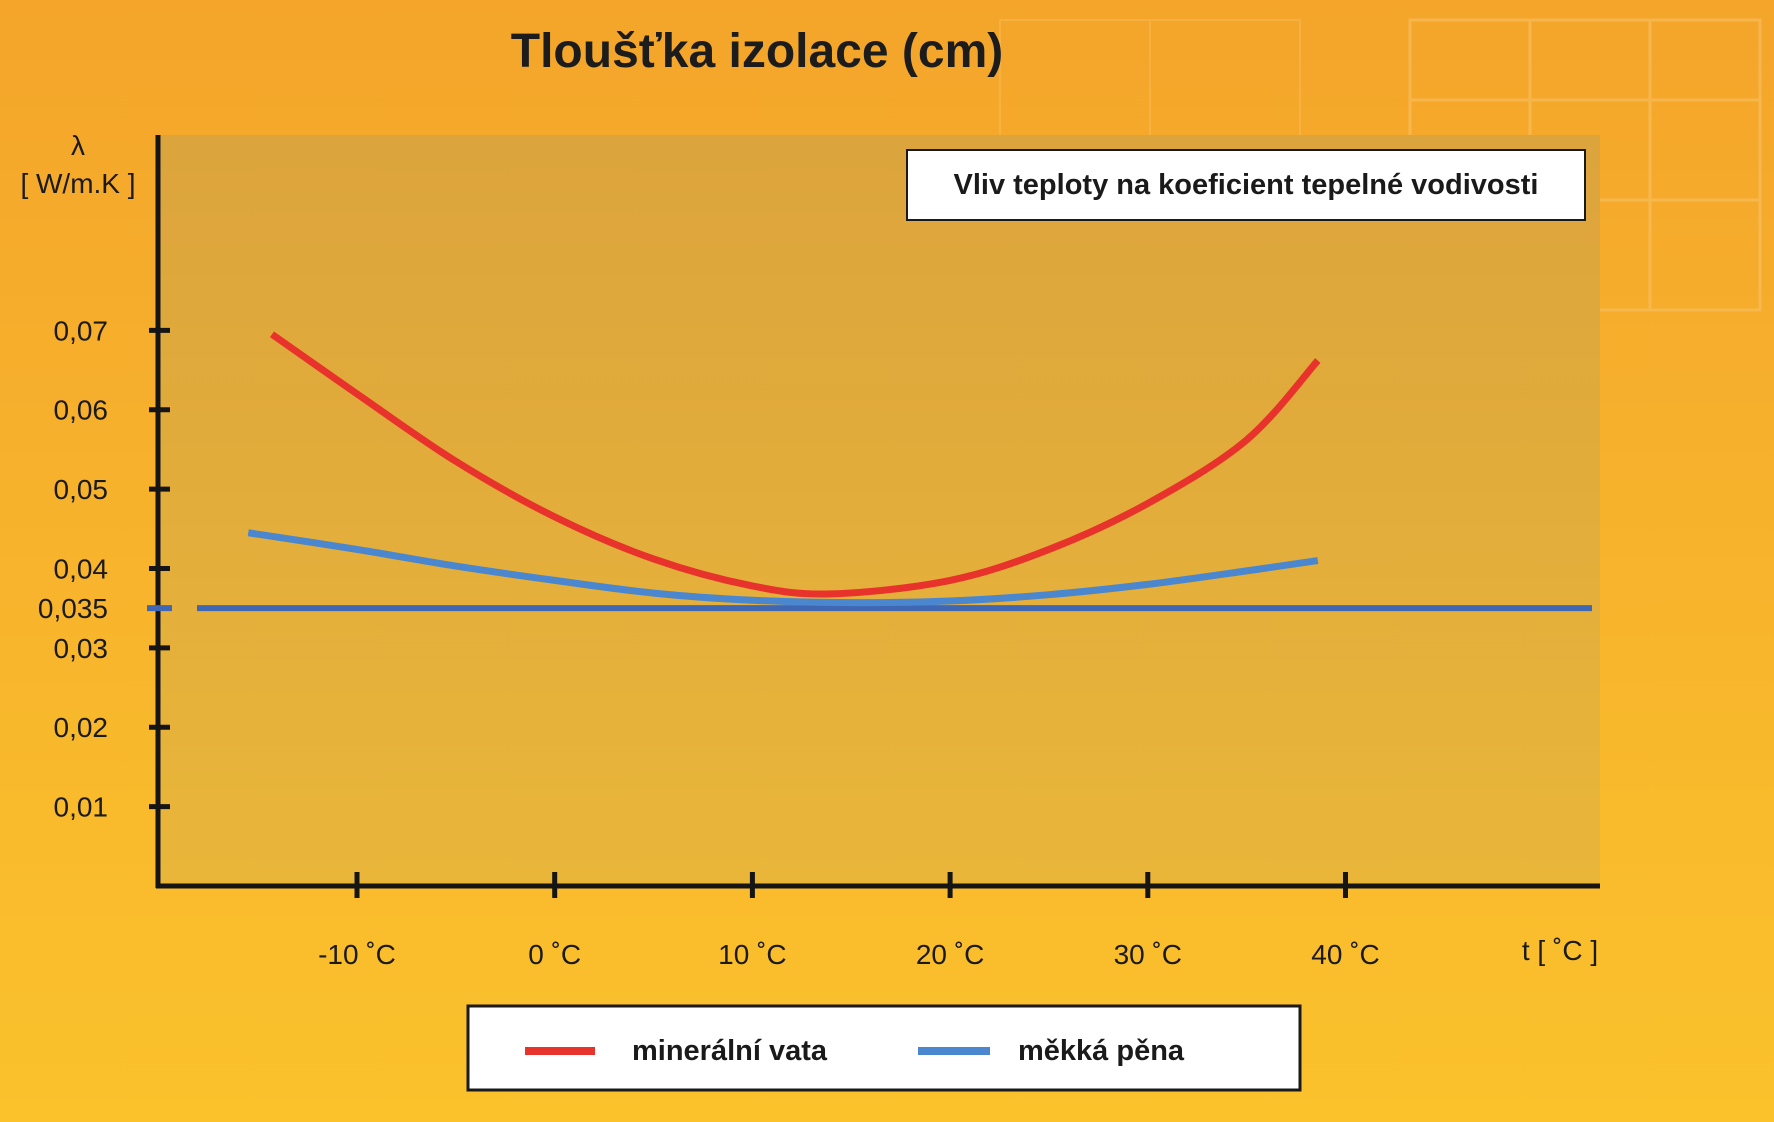 The image size is (1774, 1122). I want to click on y-axis-label: λ, so click(78, 145).